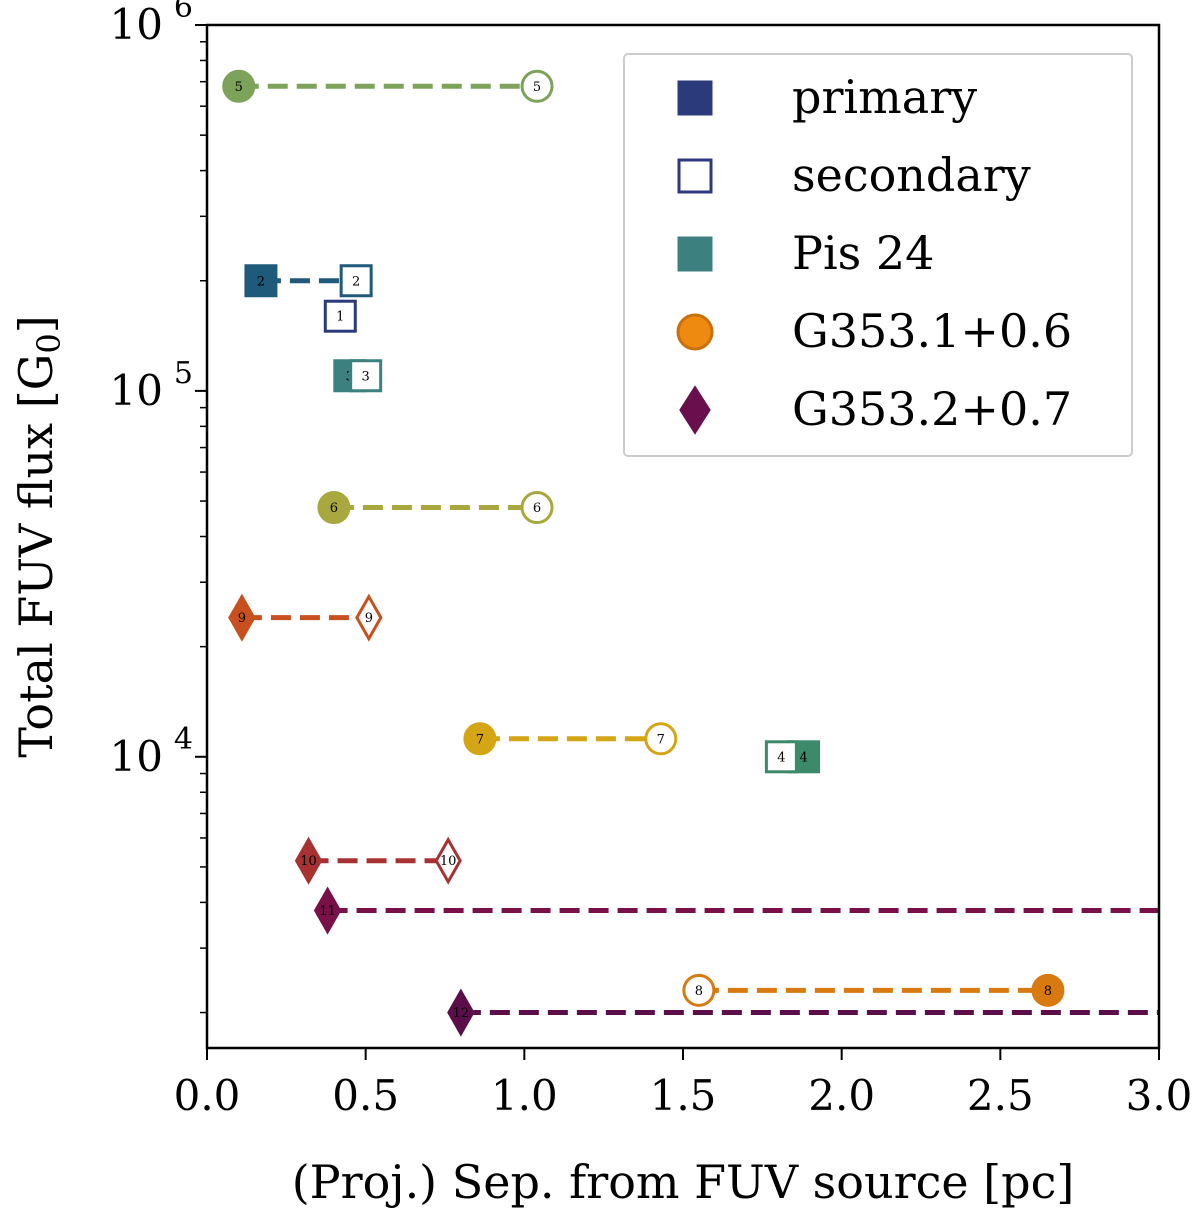  I want to click on marker-6-open: 6, so click(537, 508).